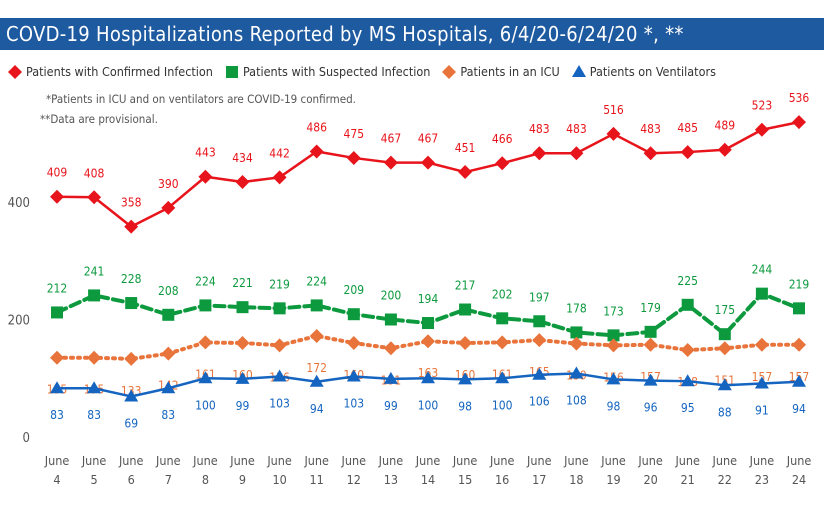 This screenshot has height=517, width=824. Describe the element at coordinates (353, 290) in the screenshot. I see `data-label: 209` at that location.